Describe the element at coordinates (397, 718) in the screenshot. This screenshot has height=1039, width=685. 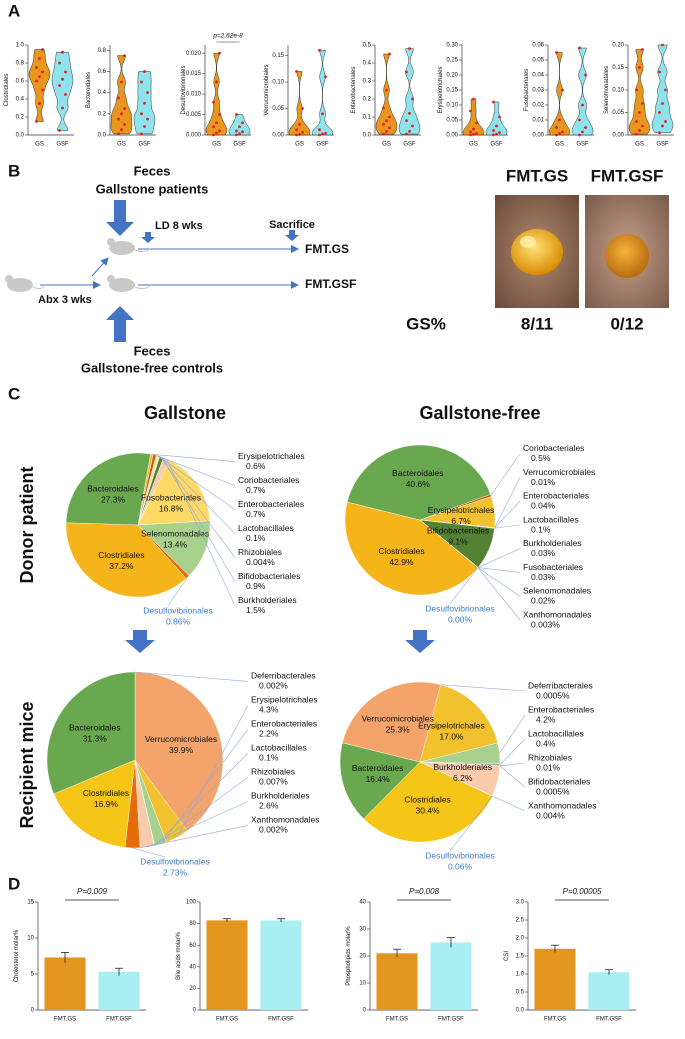
I see `slice-label: Verrucomicrobiales` at that location.